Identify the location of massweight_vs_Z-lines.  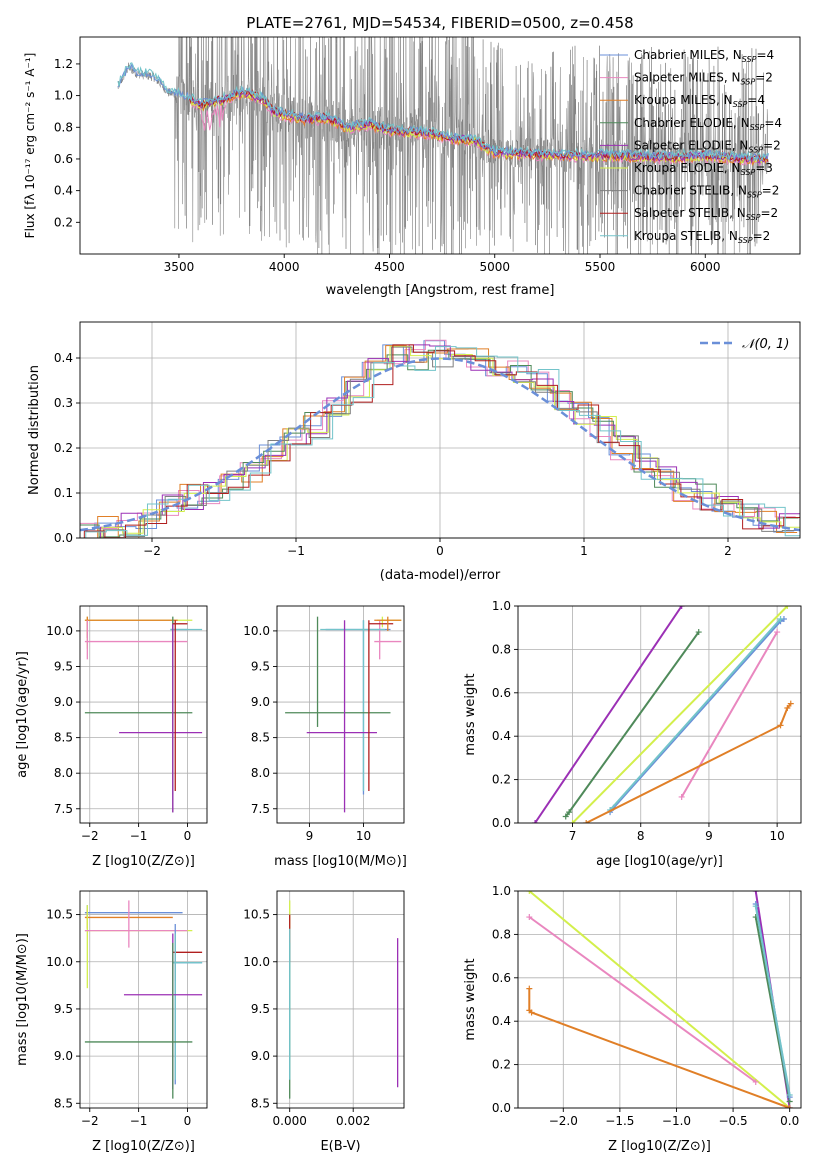
(659, 999).